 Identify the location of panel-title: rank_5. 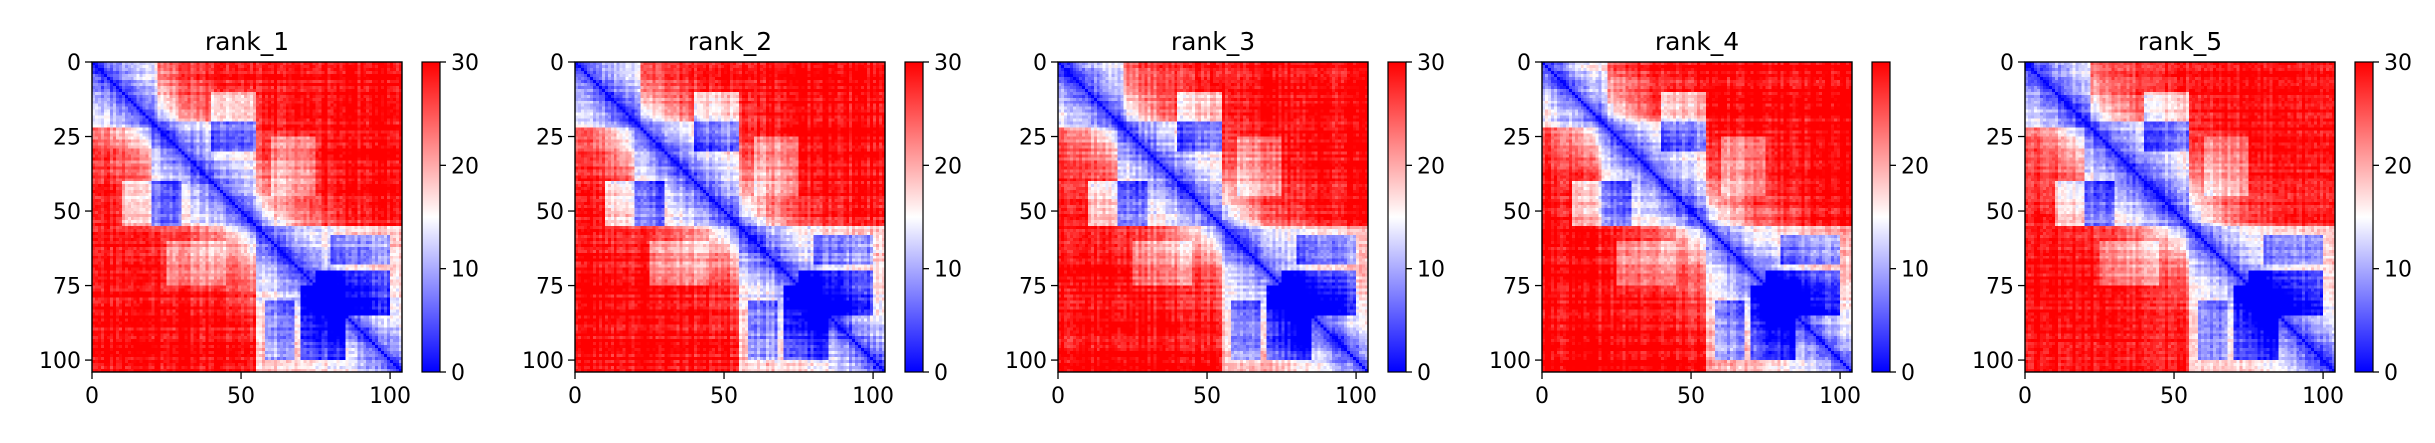
(2180, 41).